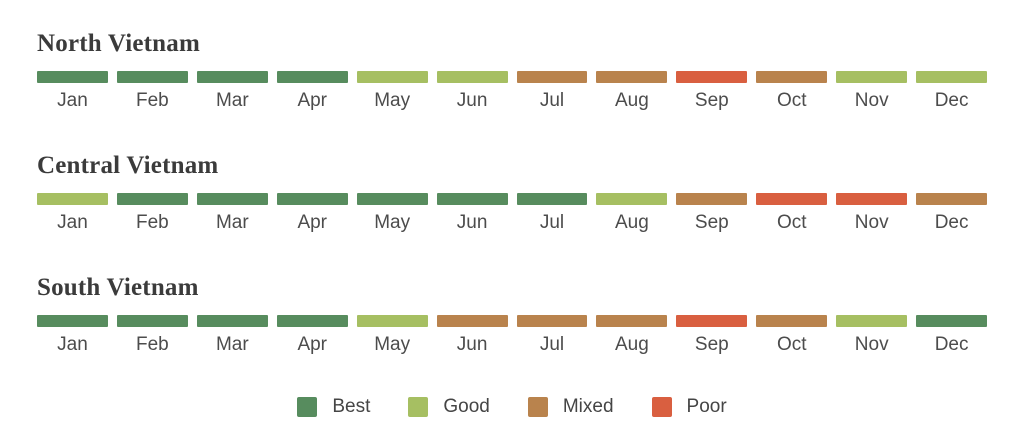  Describe the element at coordinates (512, 407) in the screenshot. I see `legend: Best Good Mixed Poor` at that location.